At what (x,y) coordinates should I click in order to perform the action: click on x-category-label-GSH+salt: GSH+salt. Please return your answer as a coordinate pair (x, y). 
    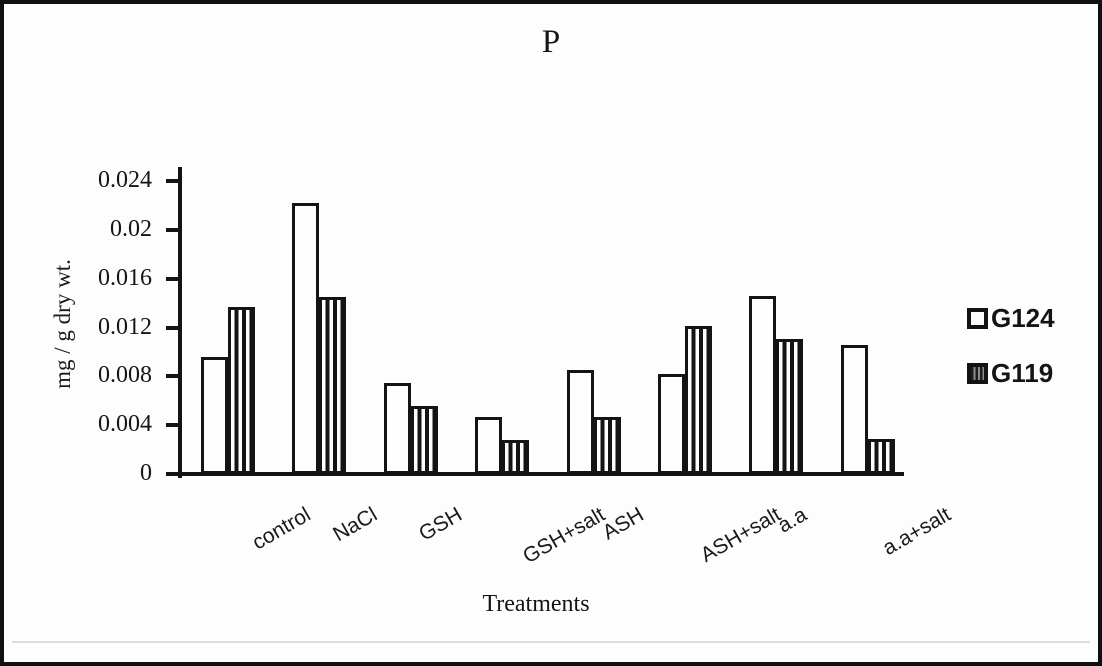
    Looking at the image, I should click on (563, 536).